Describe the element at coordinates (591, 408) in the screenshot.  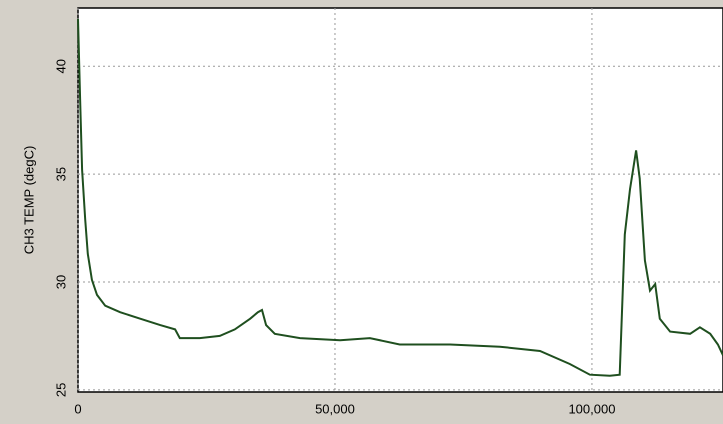
I see `x-tick-label: 100,000` at that location.